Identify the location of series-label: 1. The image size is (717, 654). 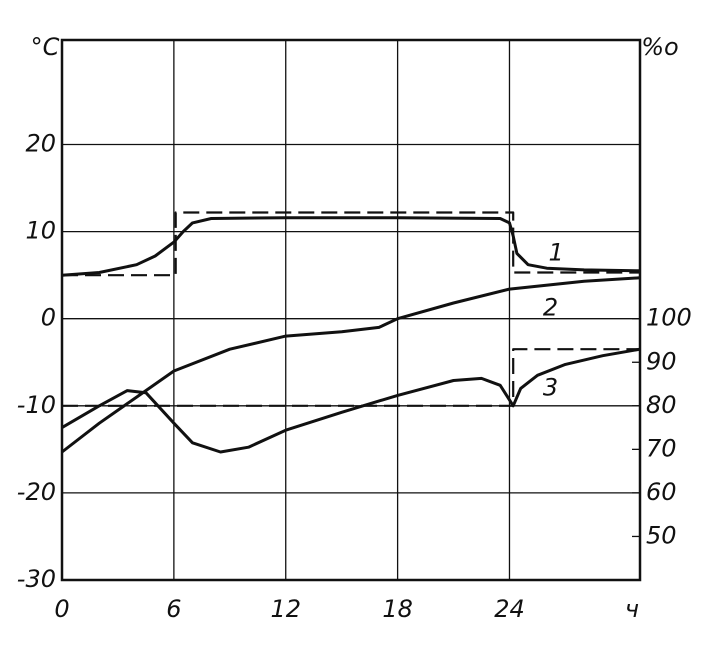
(555, 252).